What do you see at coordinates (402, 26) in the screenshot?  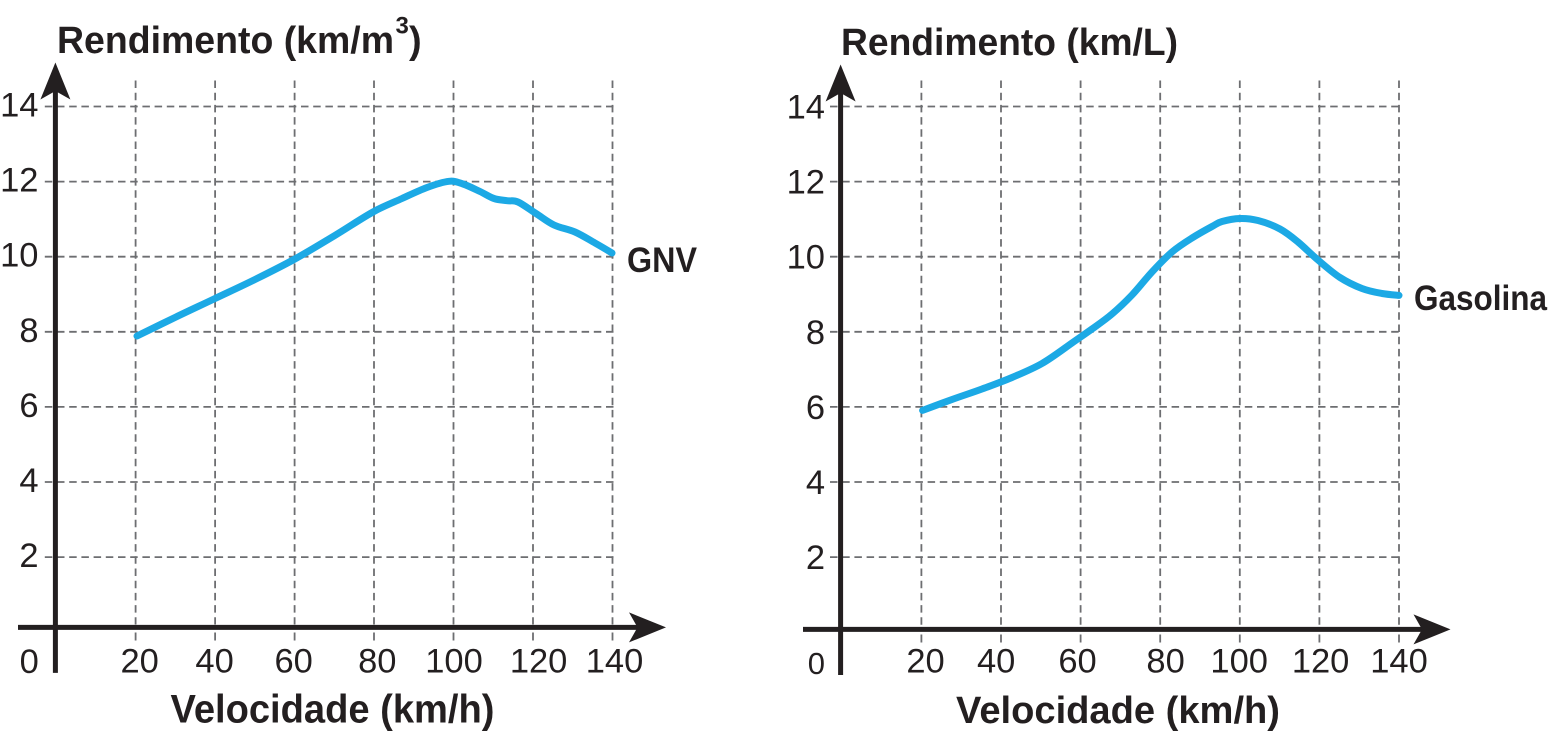 I see `svg-text: 3` at bounding box center [402, 26].